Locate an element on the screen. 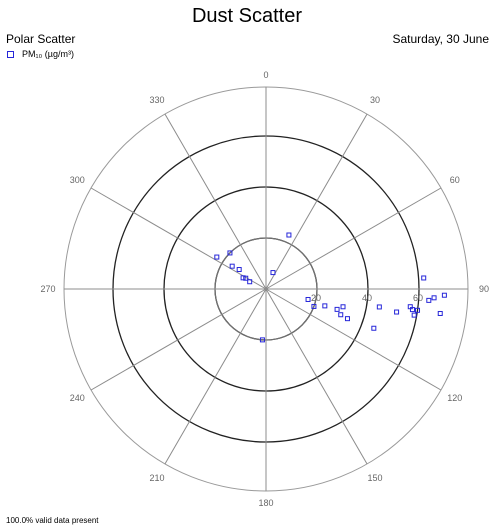 Image resolution: width=494 pixels, height=531 pixels. angle-label-330: 330 is located at coordinates (156, 100).